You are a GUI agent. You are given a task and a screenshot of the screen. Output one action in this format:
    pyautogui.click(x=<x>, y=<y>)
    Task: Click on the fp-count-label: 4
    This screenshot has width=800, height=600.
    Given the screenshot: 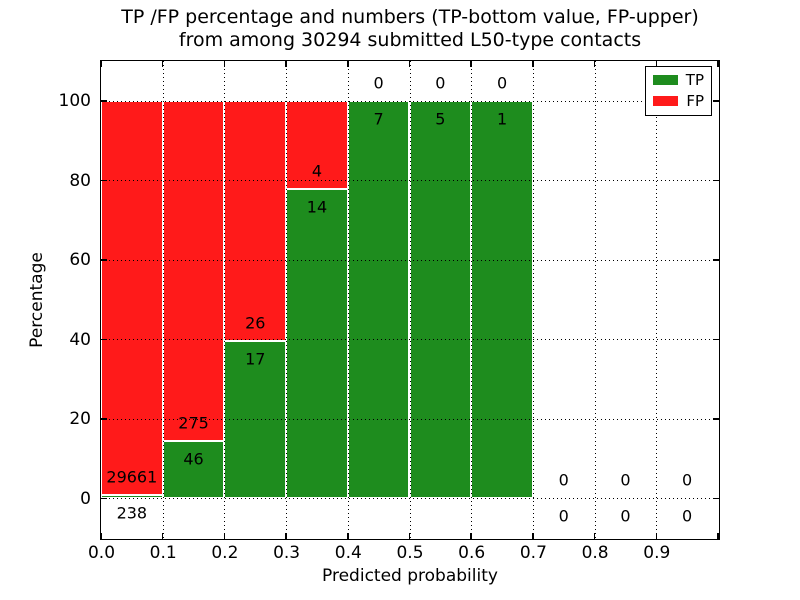 What is the action you would take?
    pyautogui.click(x=317, y=171)
    